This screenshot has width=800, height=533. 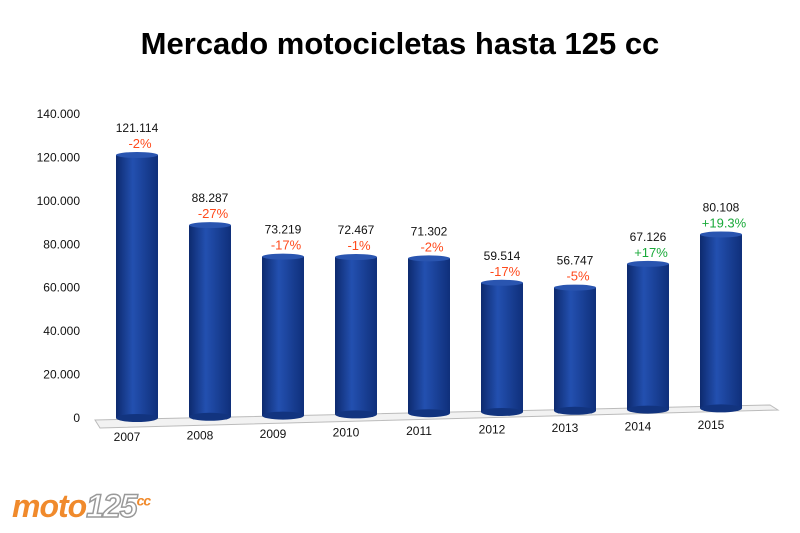 I want to click on change-label: -27%, so click(x=213, y=213).